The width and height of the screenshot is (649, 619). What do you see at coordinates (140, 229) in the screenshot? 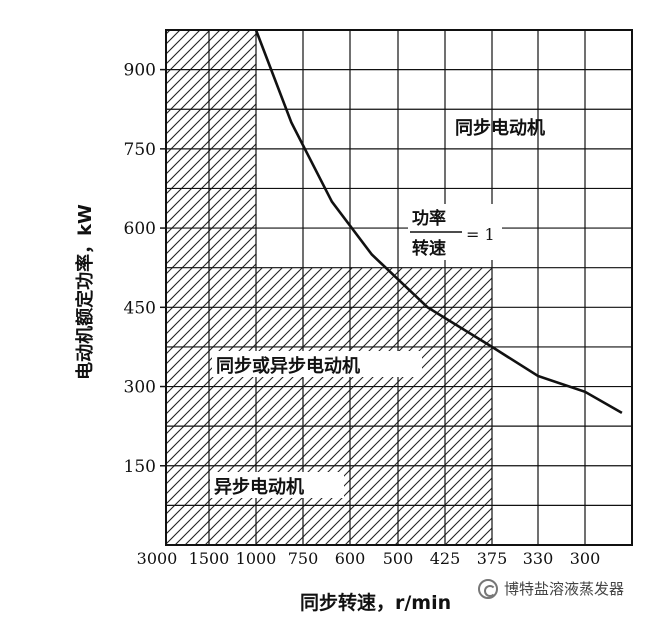
I see `y-tick-label-600: 600` at bounding box center [140, 229].